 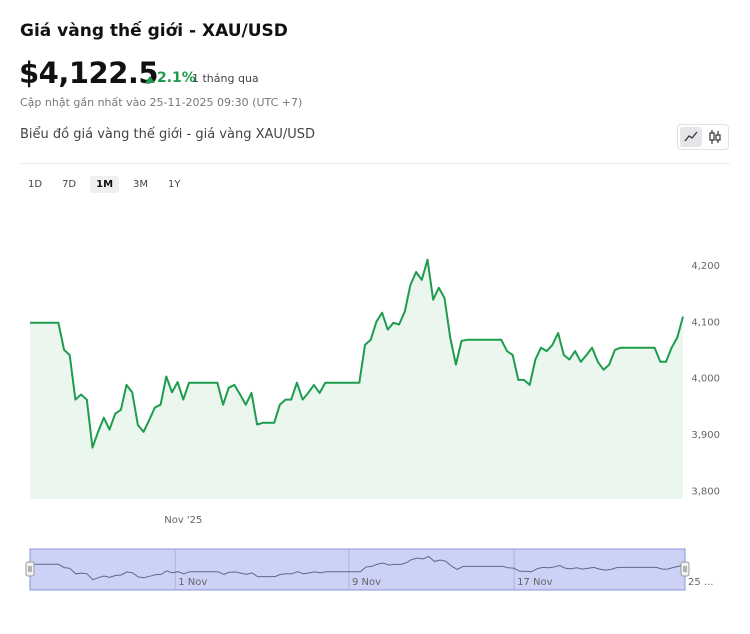 I want to click on y-tick-label: 3,900, so click(x=705, y=435).